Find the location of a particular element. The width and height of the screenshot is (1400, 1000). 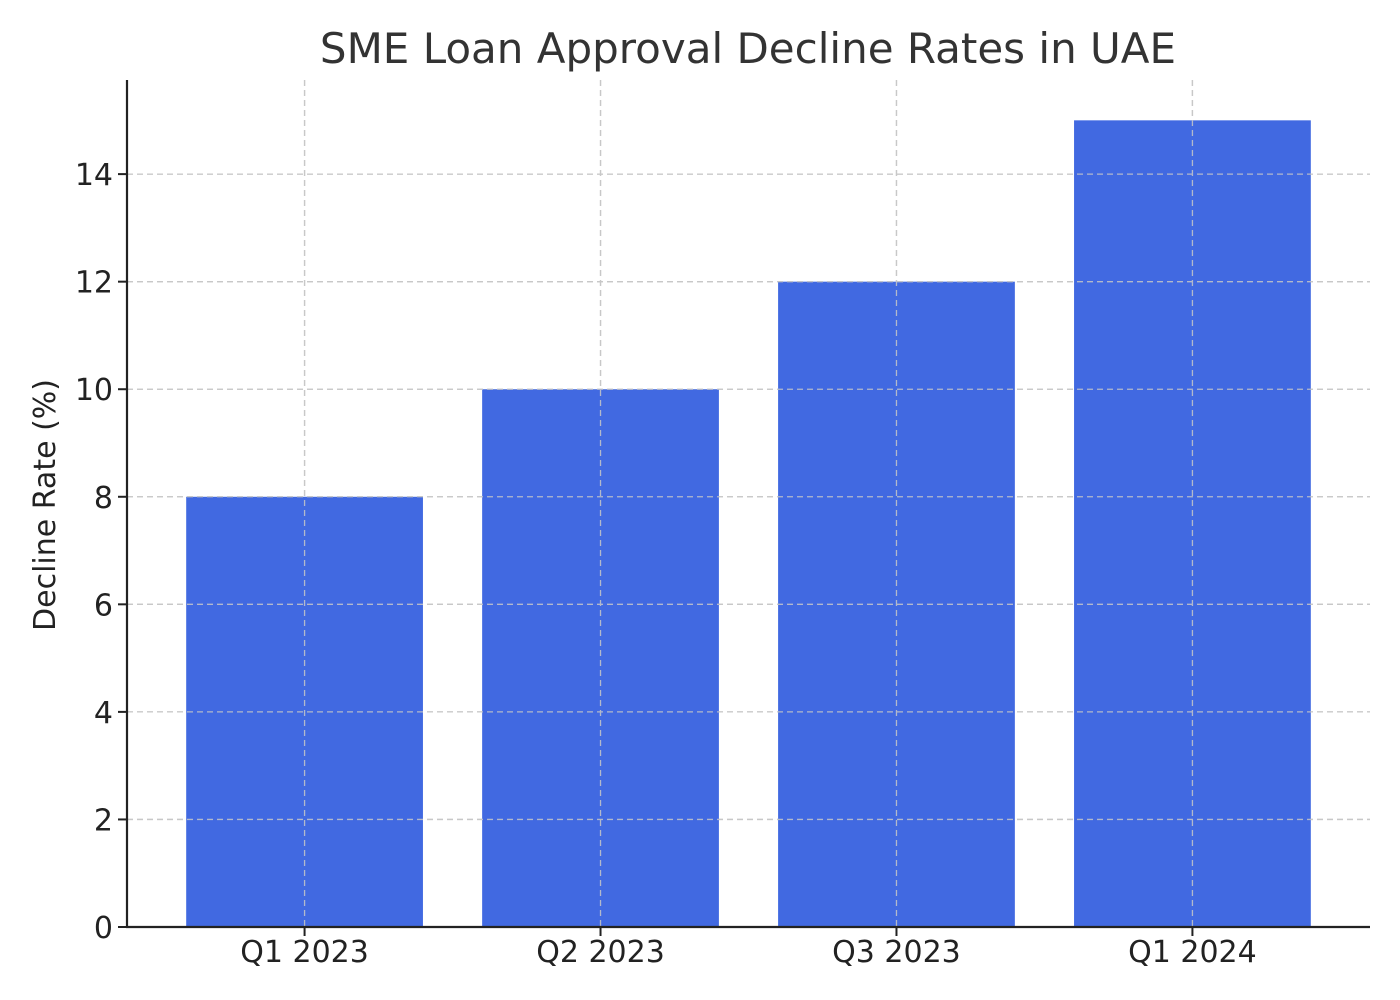

y-tick-label: 12 is located at coordinates (94, 283).